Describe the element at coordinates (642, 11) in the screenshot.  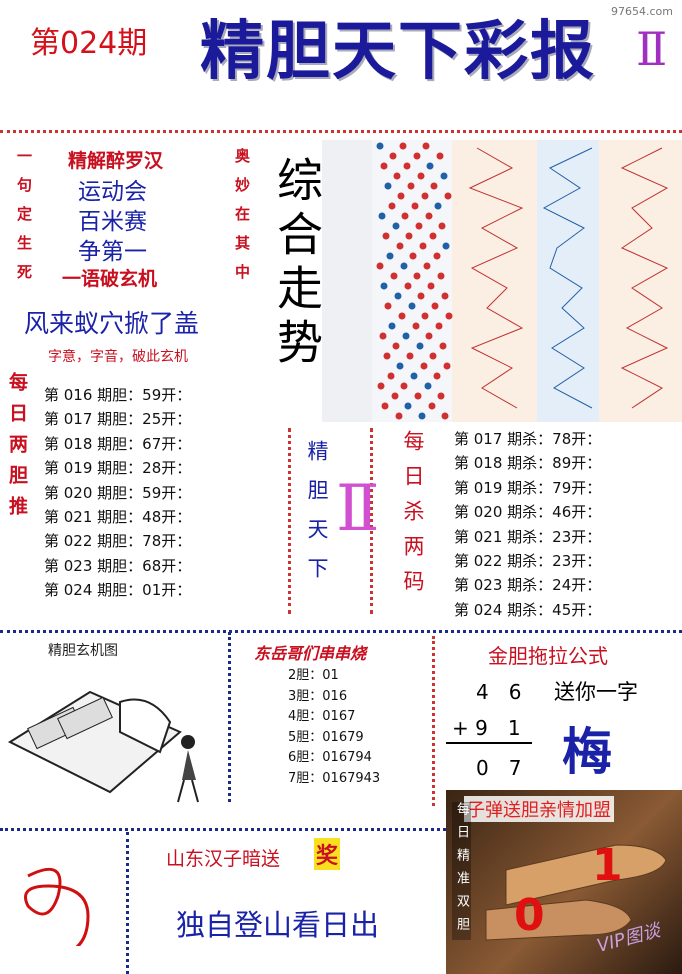
I see `watermark: 97654.com` at that location.